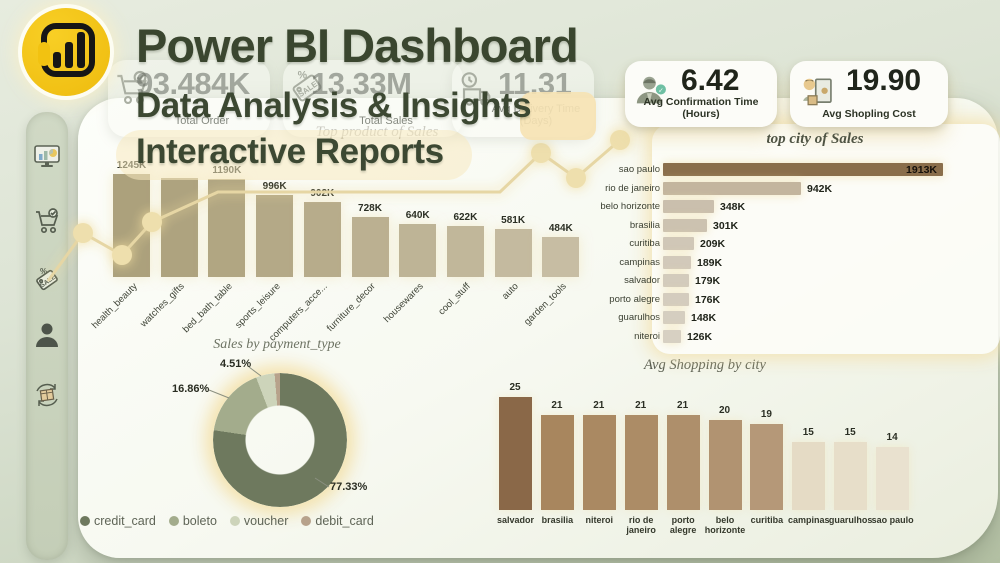  What do you see at coordinates (708, 299) in the screenshot?
I see `bar-value-label: 176K` at bounding box center [708, 299].